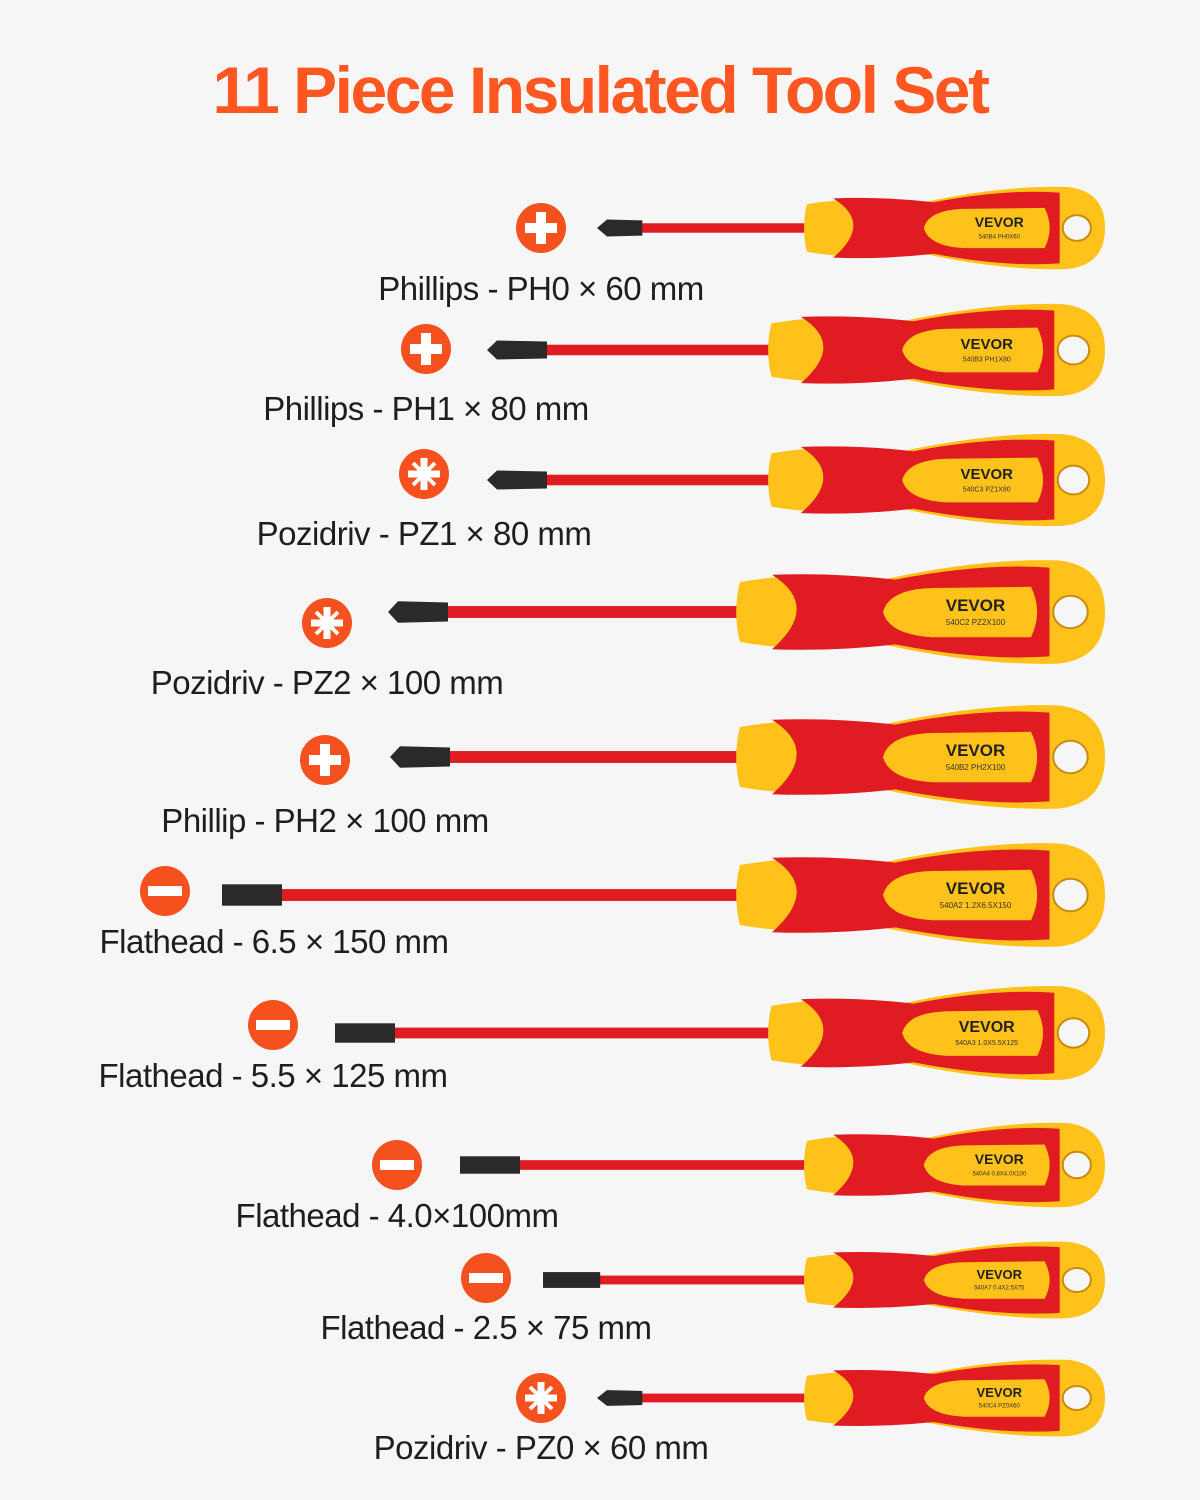 Image resolution: width=1200 pixels, height=1500 pixels. What do you see at coordinates (796, 350) in the screenshot?
I see `screwdriver-image: VEVOR 540B3 PH1X80` at bounding box center [796, 350].